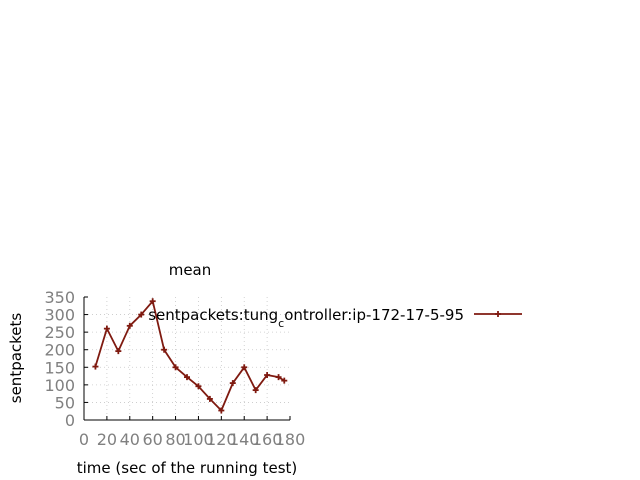 The image size is (640, 480). I want to click on x-tick-label: 0, so click(84, 439).